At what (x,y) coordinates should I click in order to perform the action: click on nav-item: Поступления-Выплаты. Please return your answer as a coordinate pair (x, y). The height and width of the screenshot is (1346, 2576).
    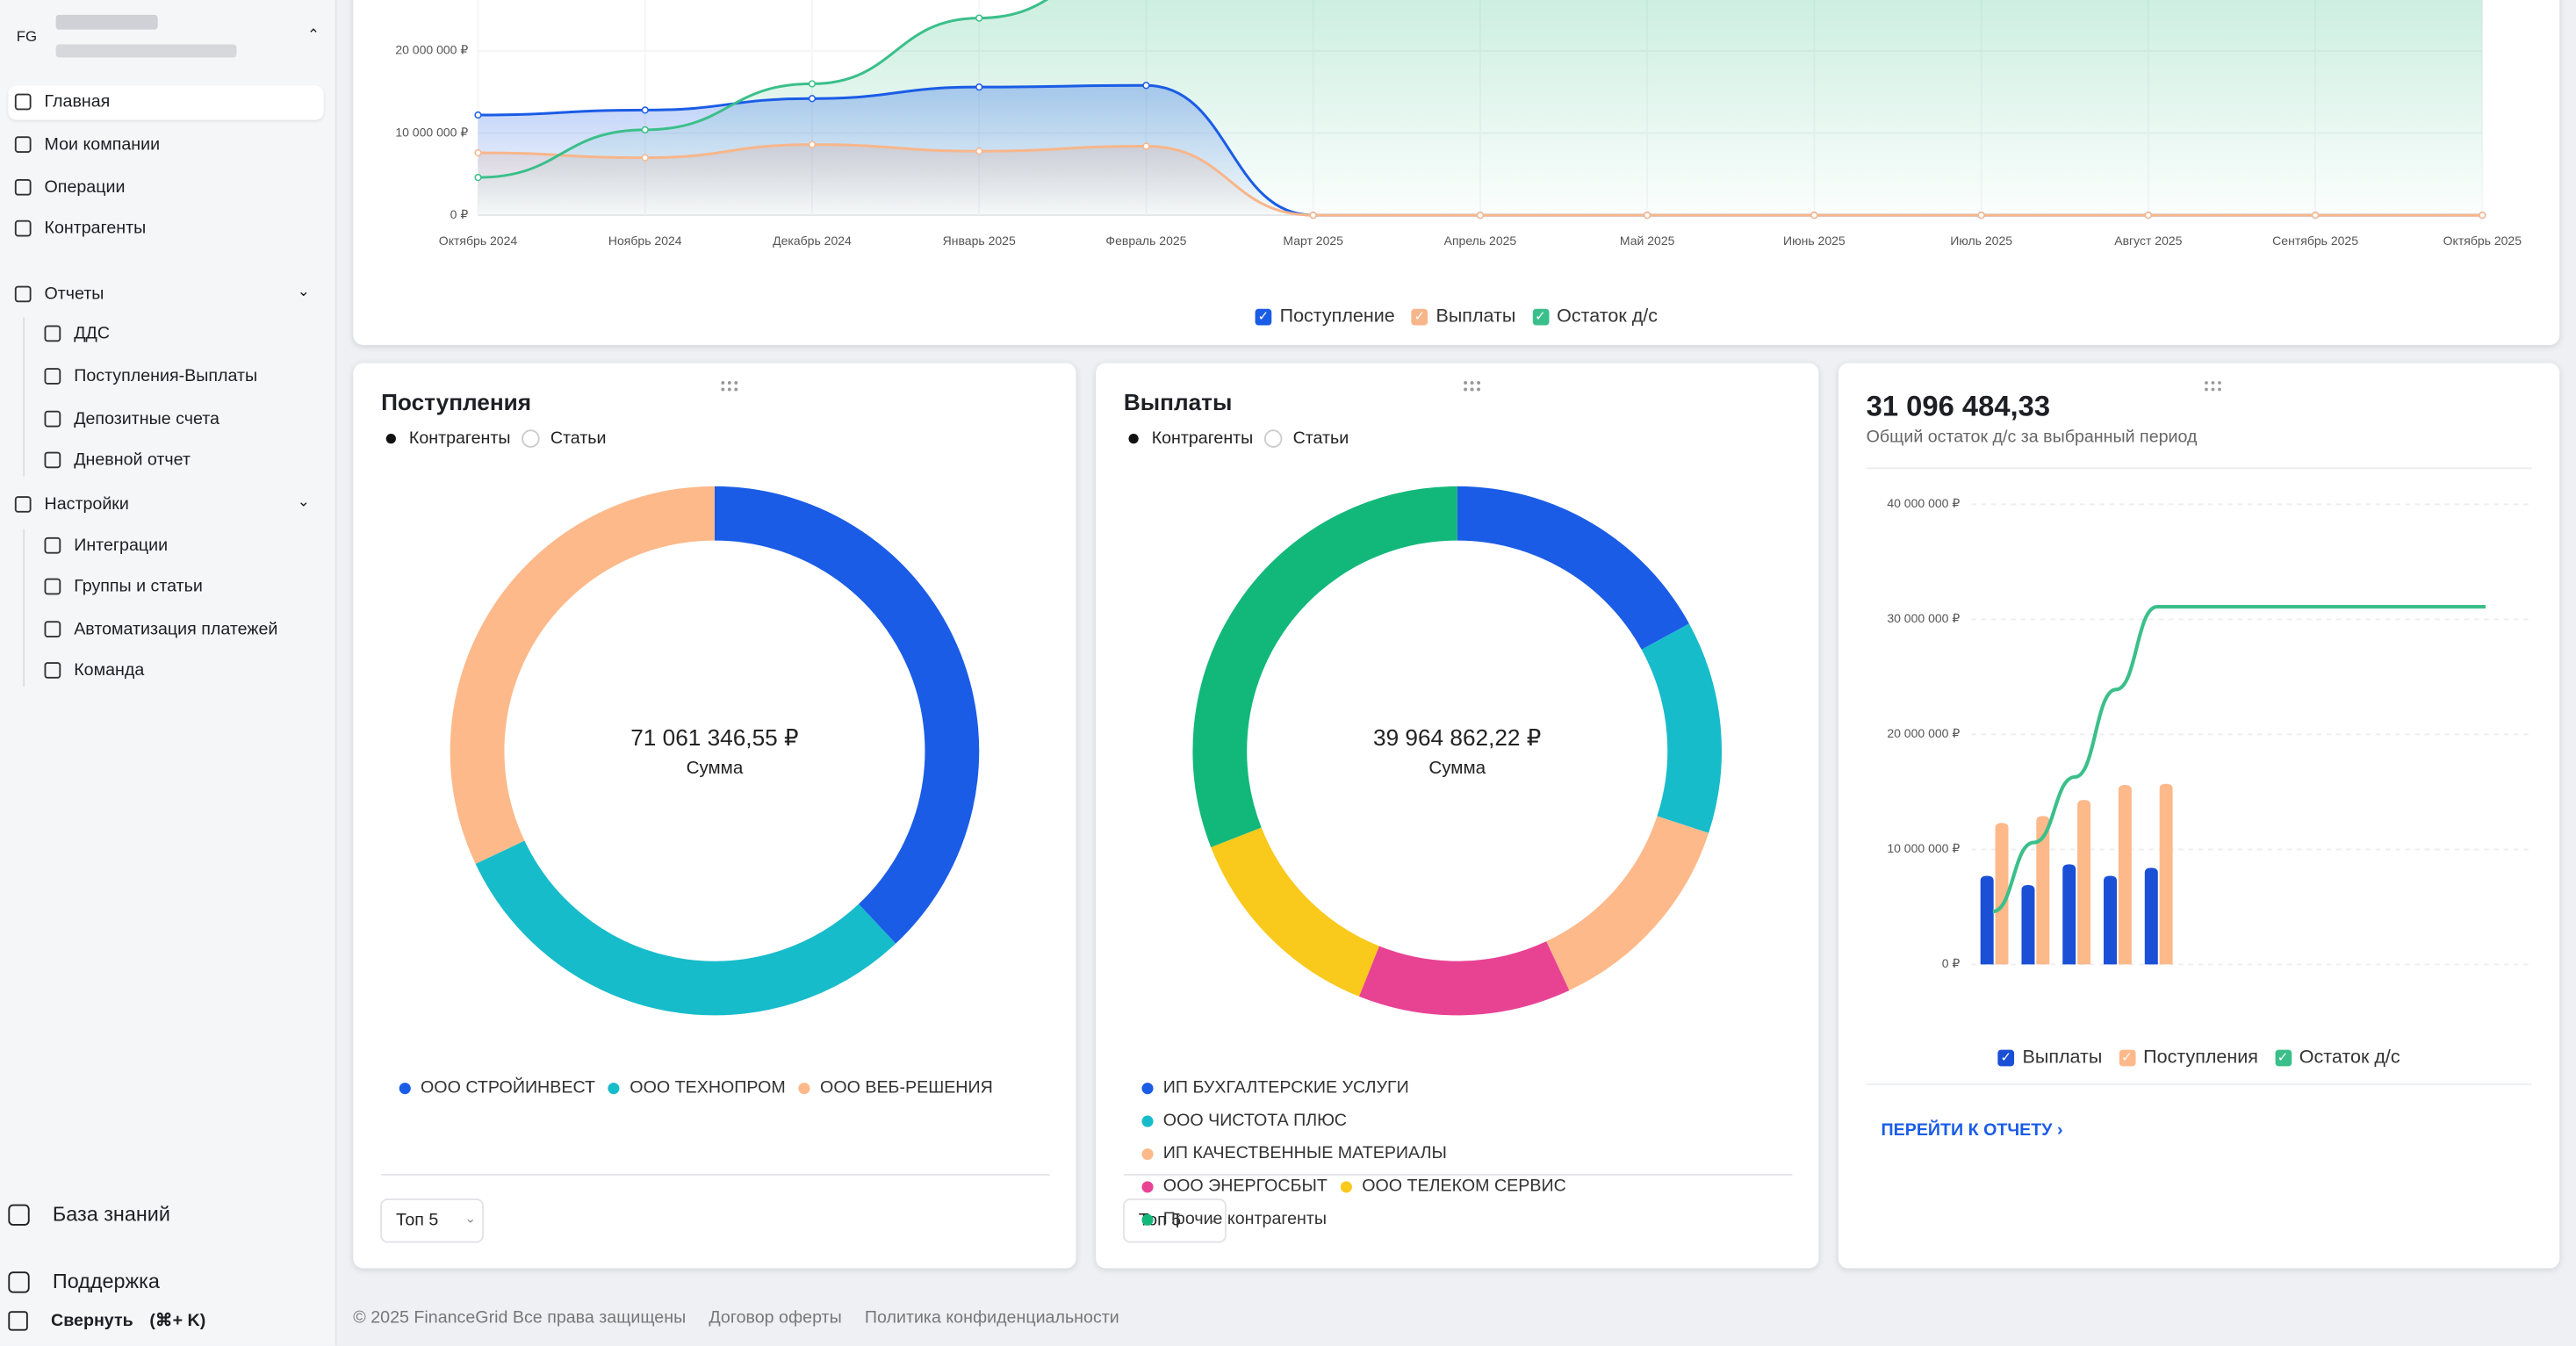
    Looking at the image, I should click on (151, 375).